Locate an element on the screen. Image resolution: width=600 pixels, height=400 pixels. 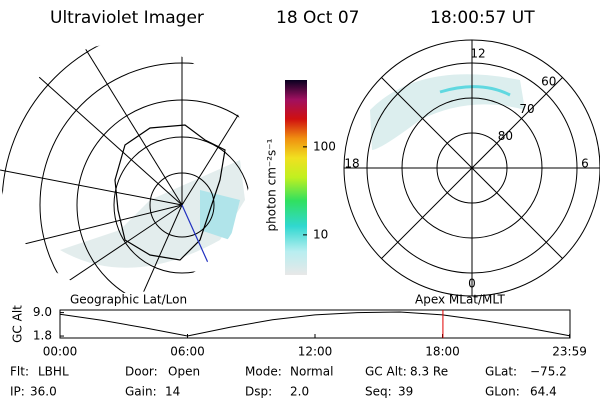
info-value: Normal is located at coordinates (311, 372).